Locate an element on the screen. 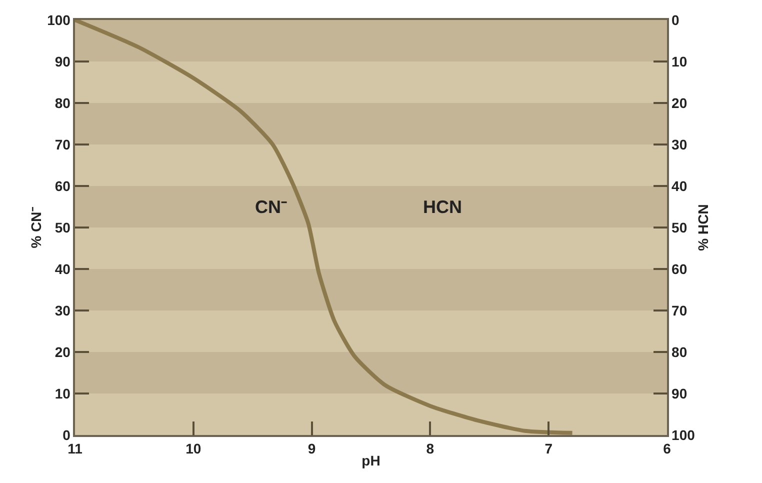 The width and height of the screenshot is (762, 483). y-tick-label: 0 is located at coordinates (66, 434).